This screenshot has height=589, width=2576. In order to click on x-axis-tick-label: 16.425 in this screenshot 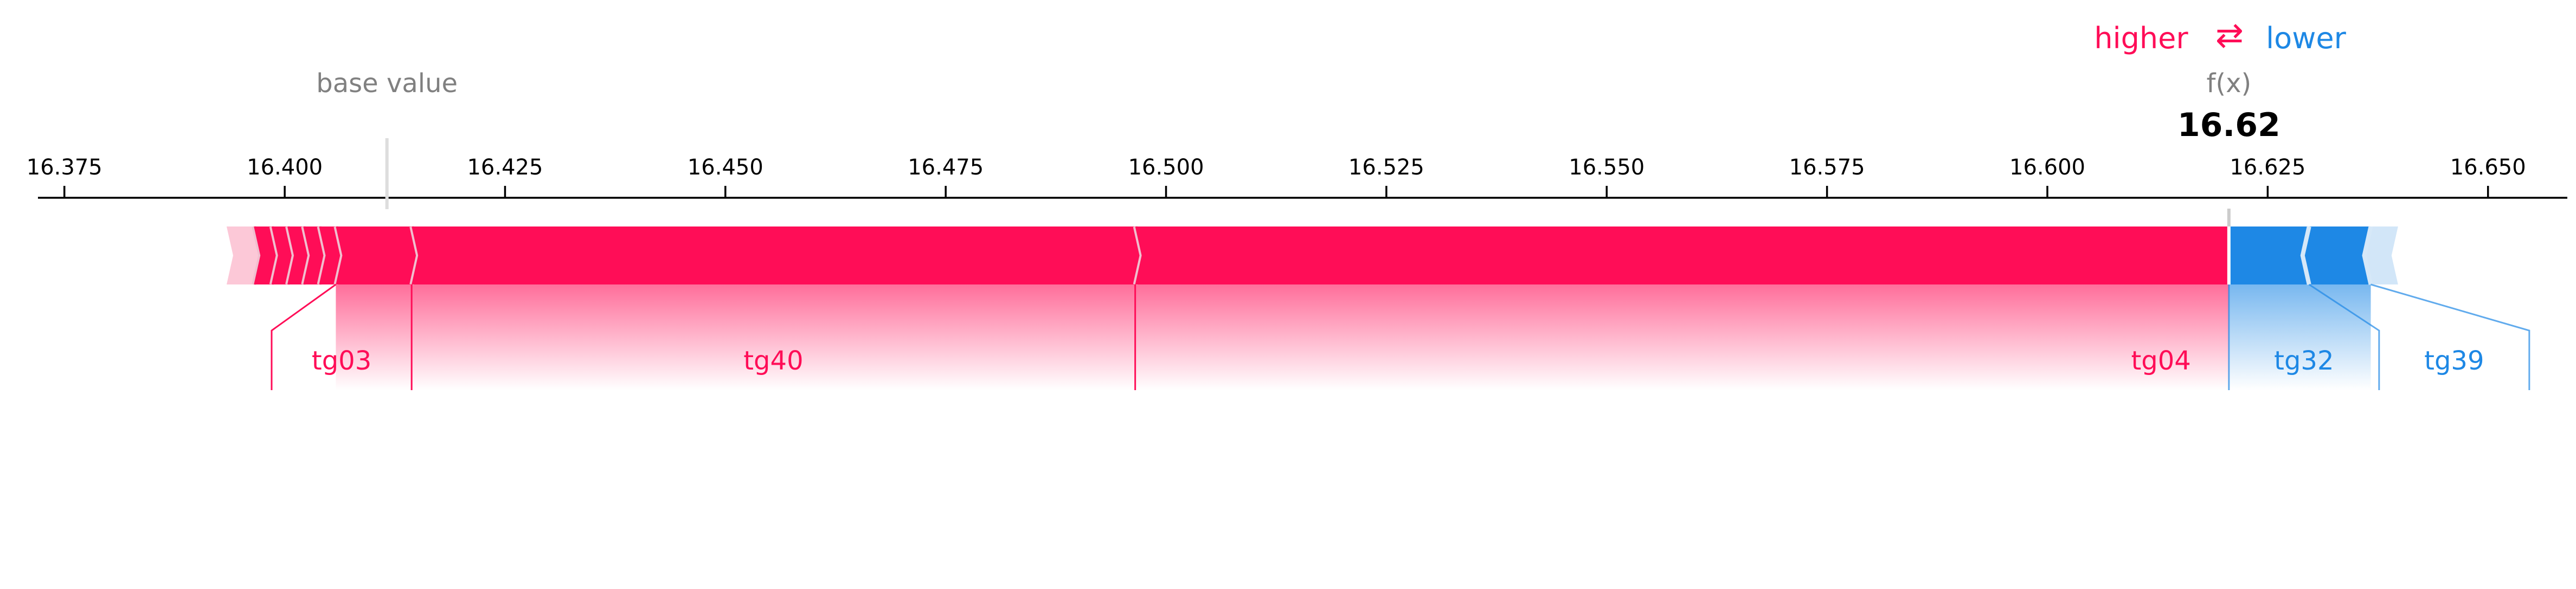, I will do `click(505, 167)`.